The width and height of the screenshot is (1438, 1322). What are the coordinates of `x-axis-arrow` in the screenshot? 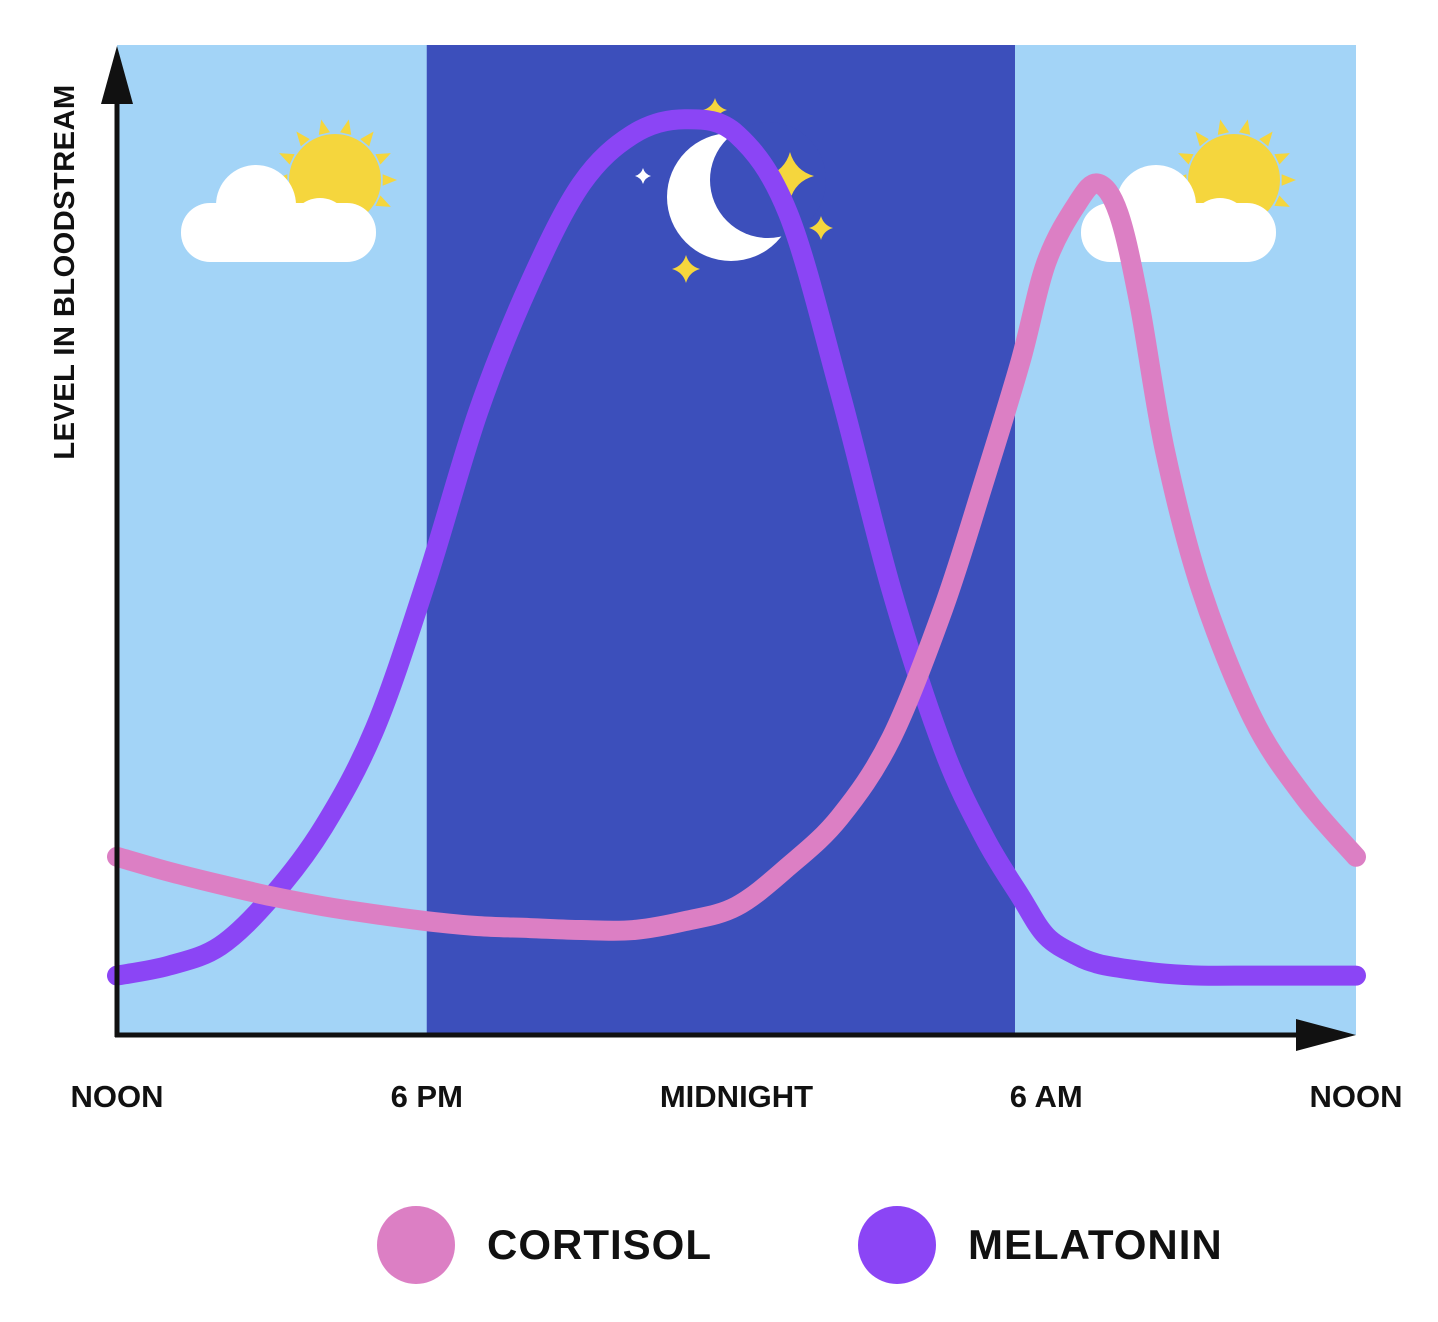 It's located at (1326, 1035).